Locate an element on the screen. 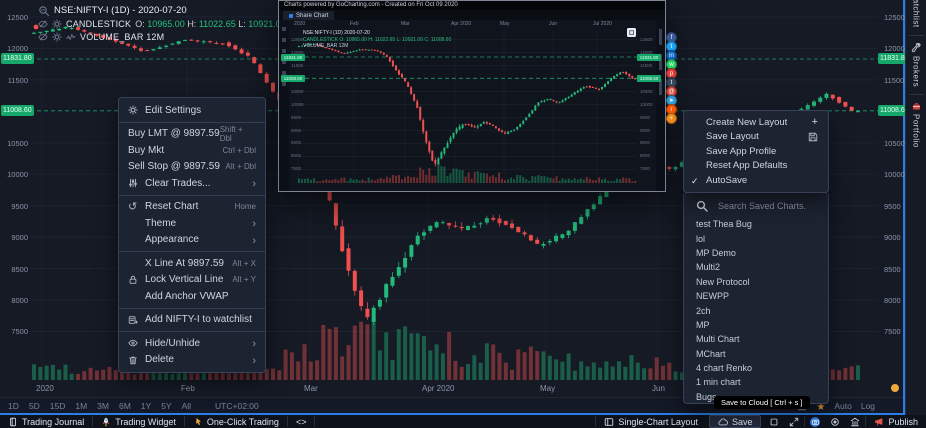 This screenshot has width=926, height=428. timezone-label: UTC+02:00 is located at coordinates (237, 405).